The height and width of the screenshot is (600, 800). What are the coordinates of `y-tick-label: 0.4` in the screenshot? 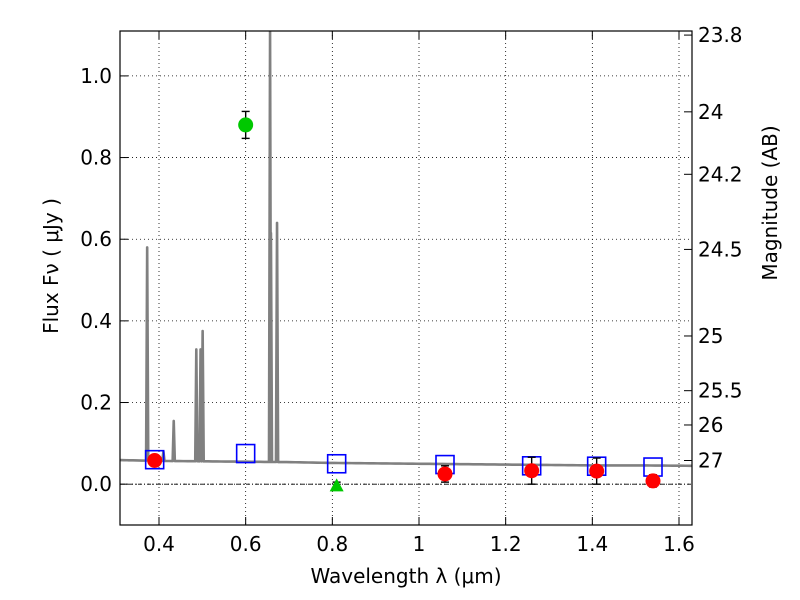 It's located at (96, 321).